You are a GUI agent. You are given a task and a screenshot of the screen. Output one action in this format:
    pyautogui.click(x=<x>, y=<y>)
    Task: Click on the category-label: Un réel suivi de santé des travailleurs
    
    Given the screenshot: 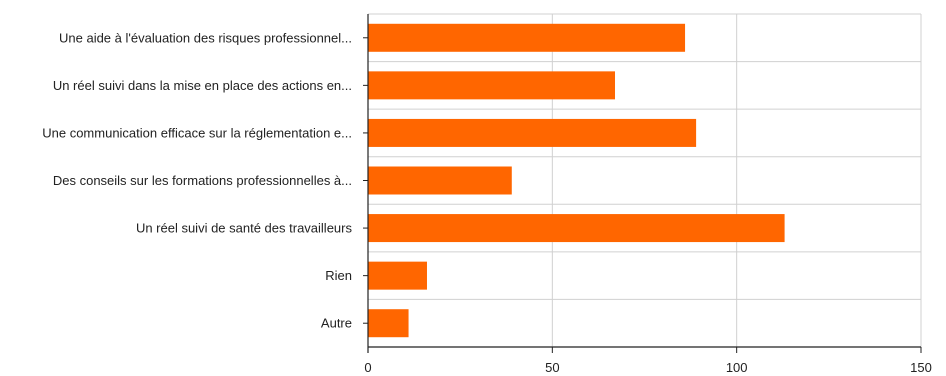 What is the action you would take?
    pyautogui.click(x=244, y=228)
    